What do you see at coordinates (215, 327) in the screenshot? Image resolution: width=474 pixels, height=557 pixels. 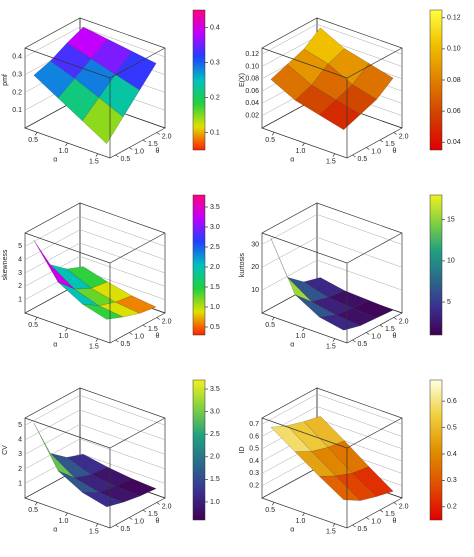 I see `colorbar-tick-label: 0.5` at bounding box center [215, 327].